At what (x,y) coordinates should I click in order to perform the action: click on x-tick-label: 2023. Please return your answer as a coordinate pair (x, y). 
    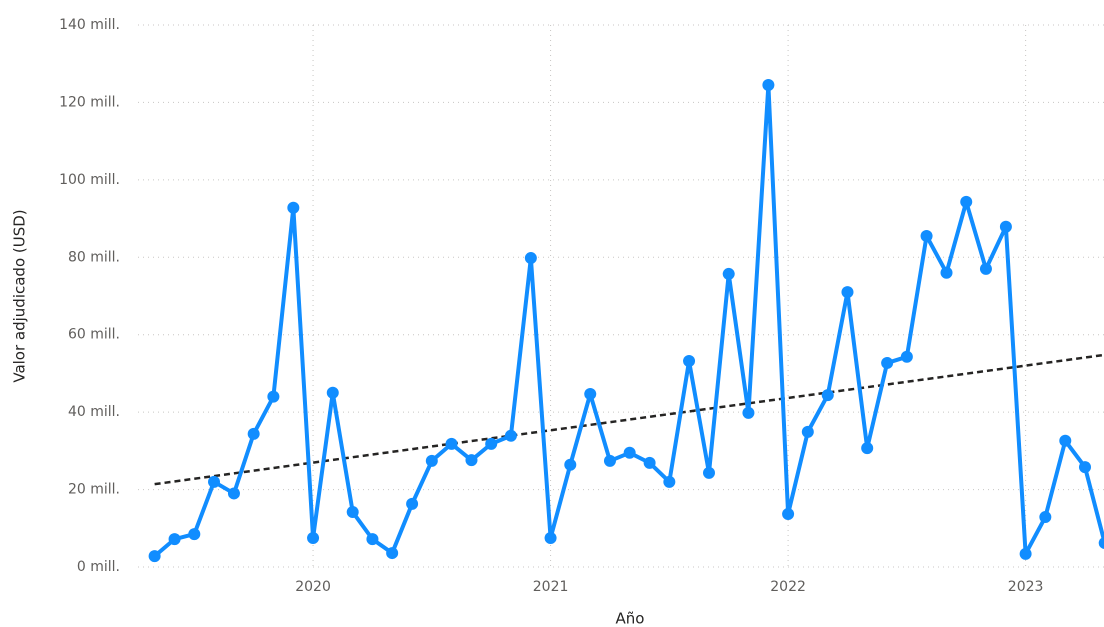
    Looking at the image, I should click on (1026, 587).